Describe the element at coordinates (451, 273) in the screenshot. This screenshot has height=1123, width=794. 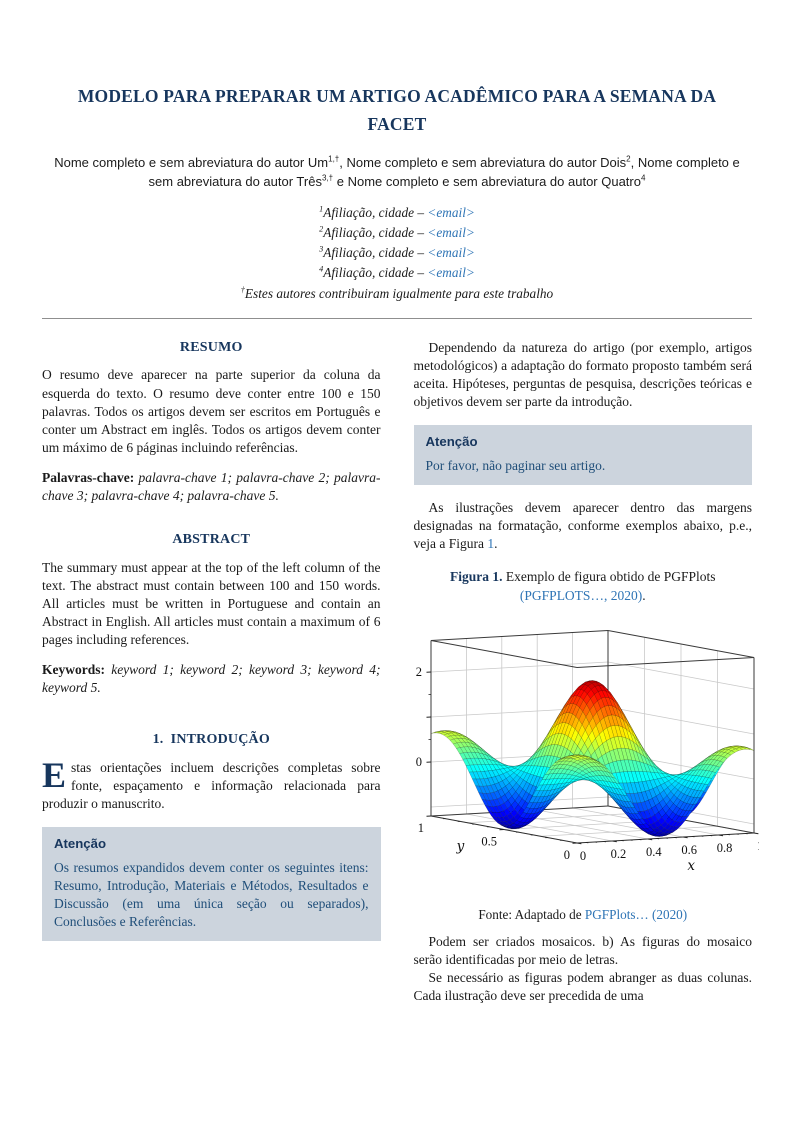
I see `email-link-4: <email>` at that location.